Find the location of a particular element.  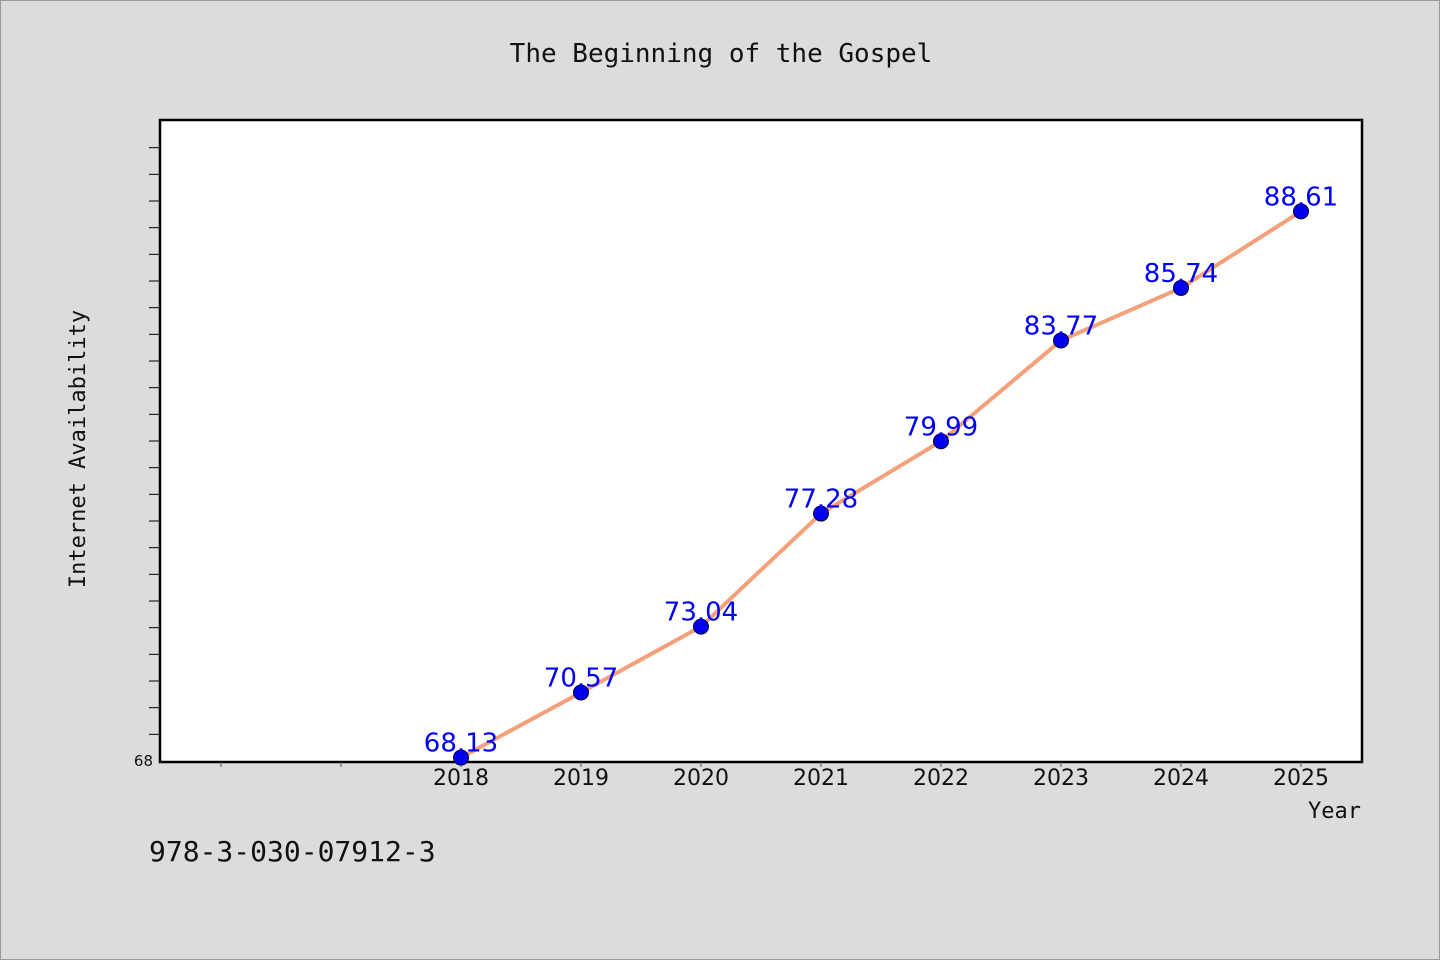

data-label: 85.74 is located at coordinates (1181, 274).